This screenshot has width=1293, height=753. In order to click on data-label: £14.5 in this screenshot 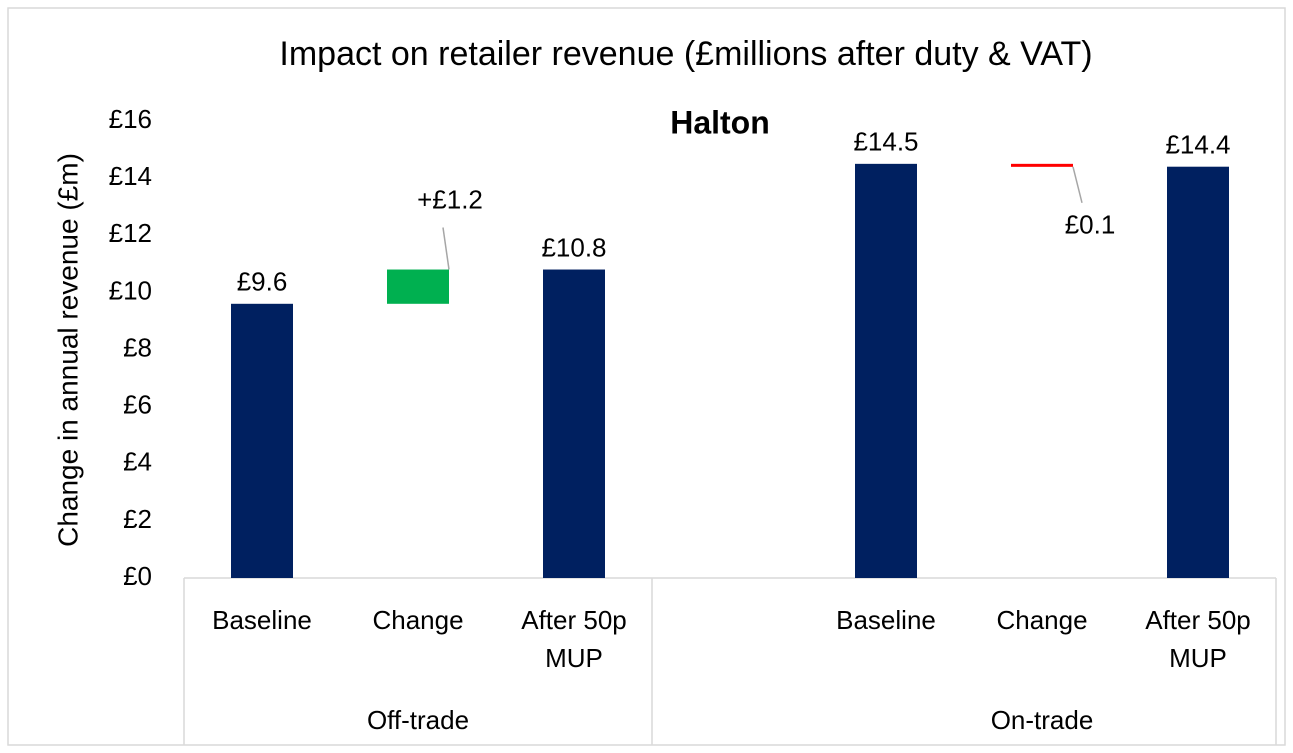, I will do `click(885, 142)`.